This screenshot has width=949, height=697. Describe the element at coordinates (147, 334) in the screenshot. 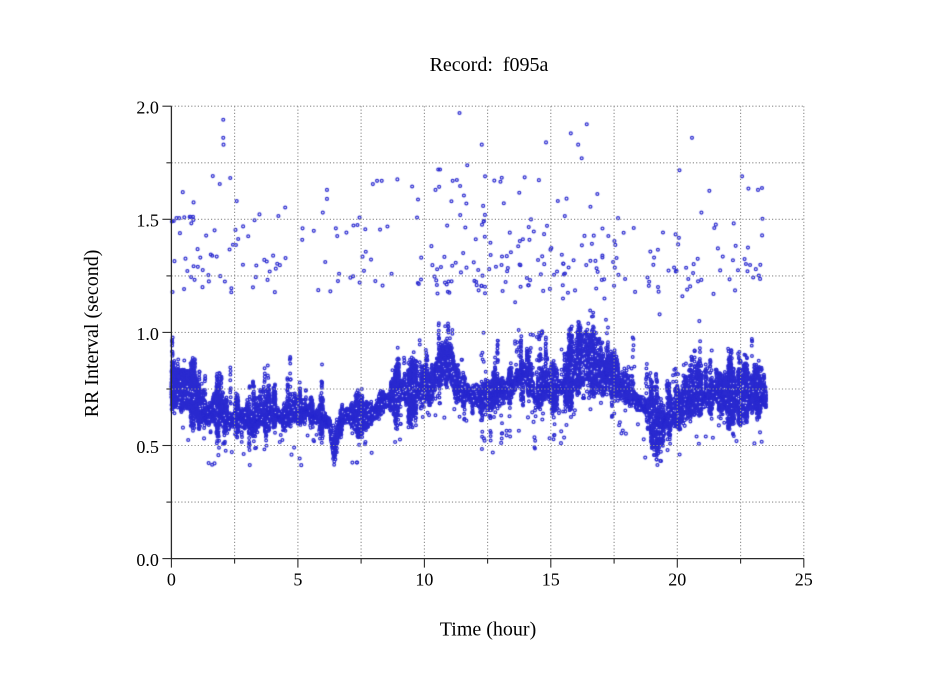

I see `svg-text: 1.0` at that location.